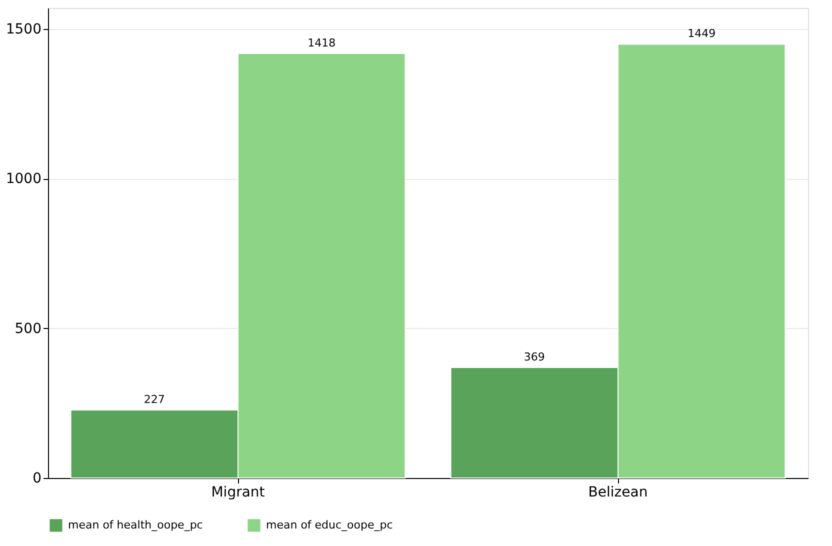 This screenshot has width=832, height=546. What do you see at coordinates (534, 357) in the screenshot?
I see `data-label: 369` at bounding box center [534, 357].